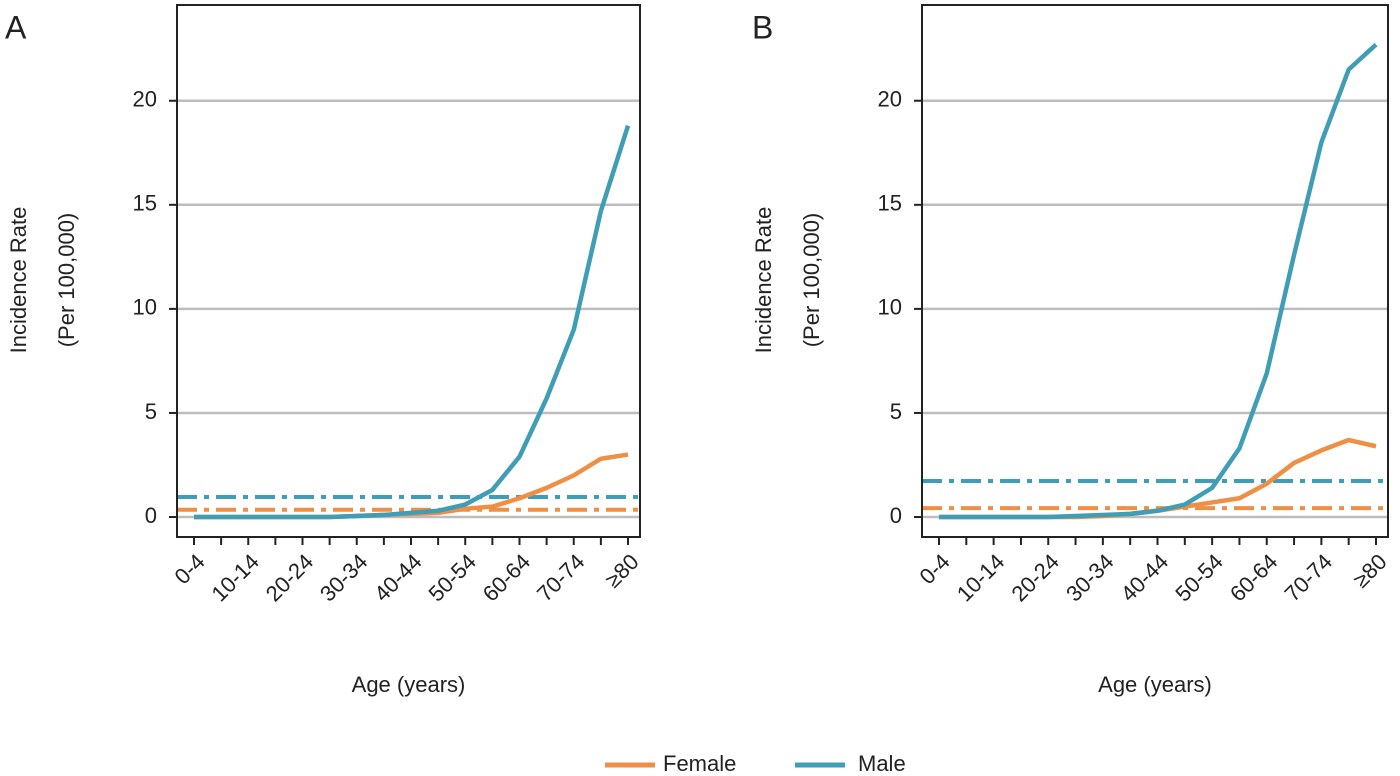 The image size is (1400, 776). What do you see at coordinates (699, 763) in the screenshot?
I see `legend-label: Female` at bounding box center [699, 763].